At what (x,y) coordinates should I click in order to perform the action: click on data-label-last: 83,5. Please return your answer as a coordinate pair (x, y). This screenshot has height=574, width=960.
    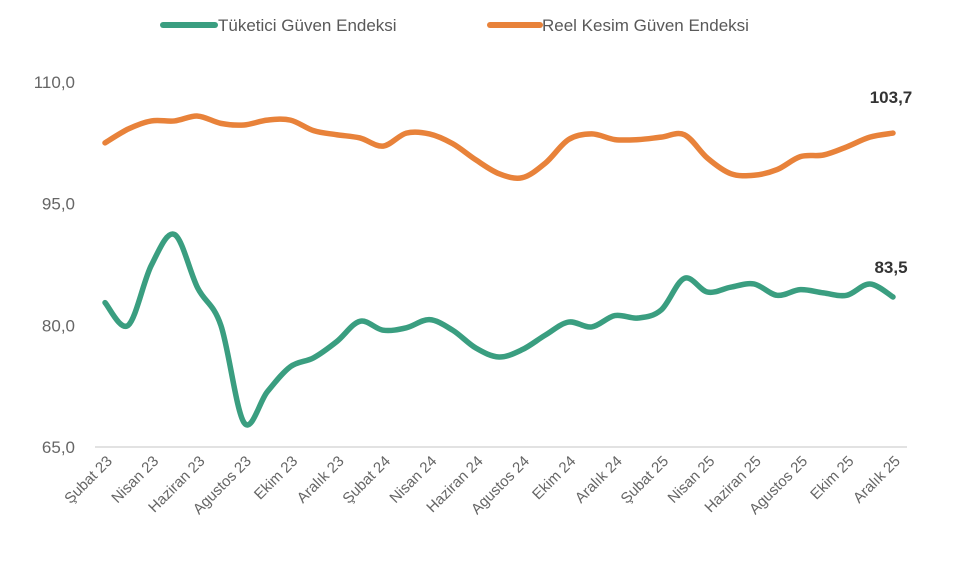
    Looking at the image, I should click on (890, 267).